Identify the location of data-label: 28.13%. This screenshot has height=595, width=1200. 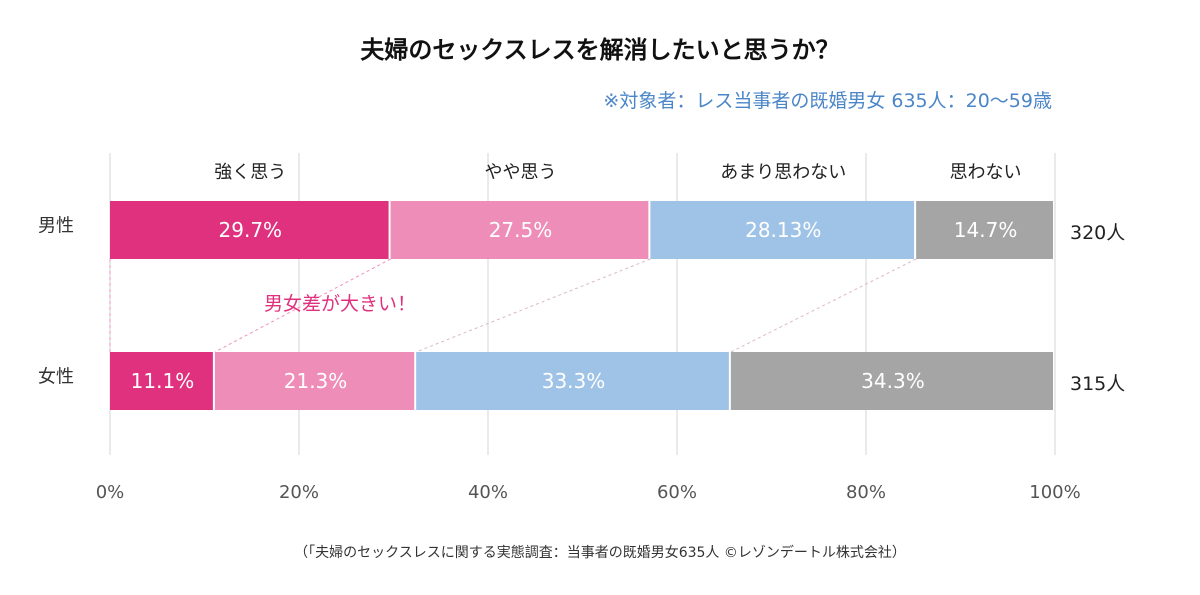
(783, 230).